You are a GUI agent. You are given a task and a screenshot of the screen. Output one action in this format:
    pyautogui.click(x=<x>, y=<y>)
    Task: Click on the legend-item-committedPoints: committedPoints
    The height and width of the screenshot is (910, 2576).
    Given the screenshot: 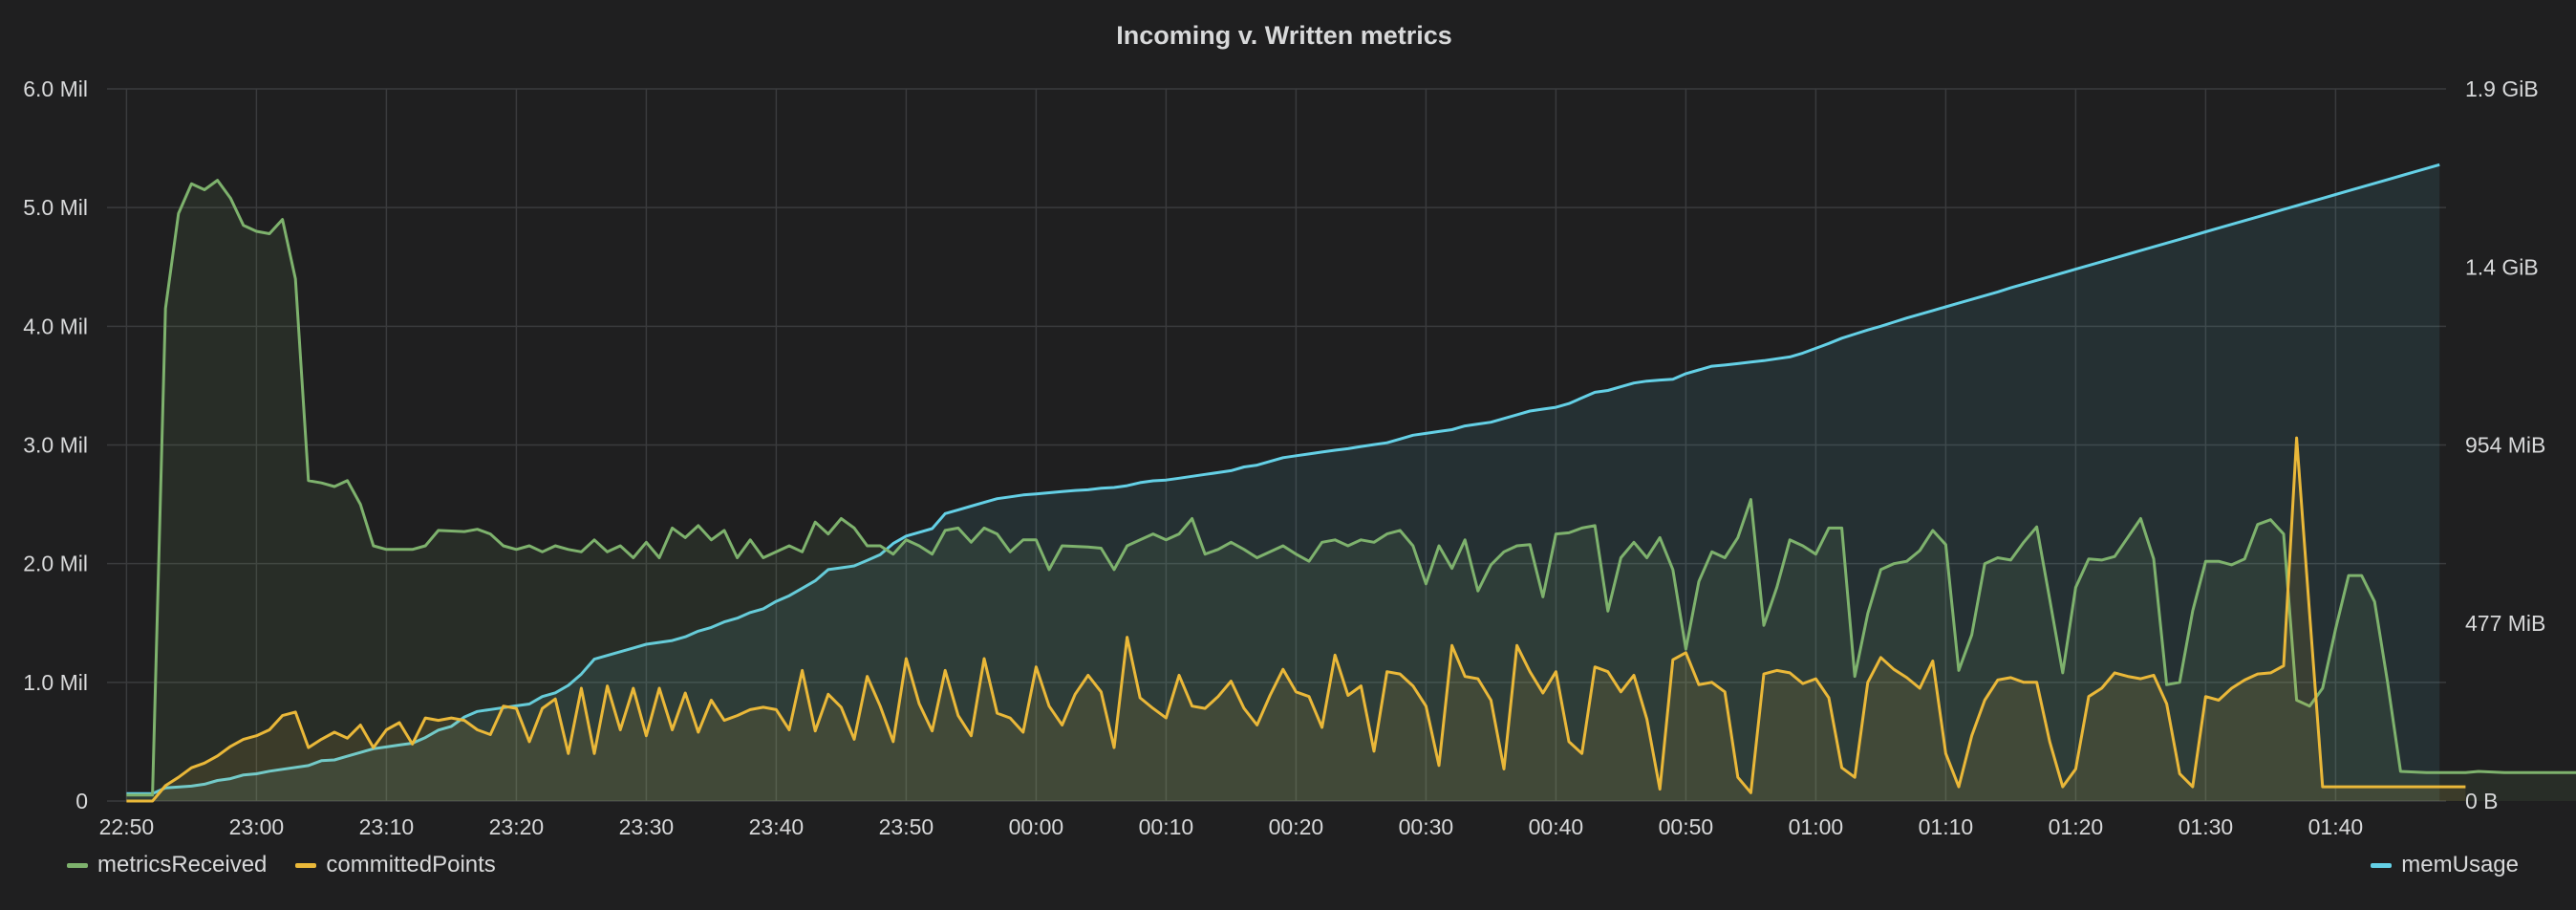 What is the action you would take?
    pyautogui.click(x=395, y=865)
    